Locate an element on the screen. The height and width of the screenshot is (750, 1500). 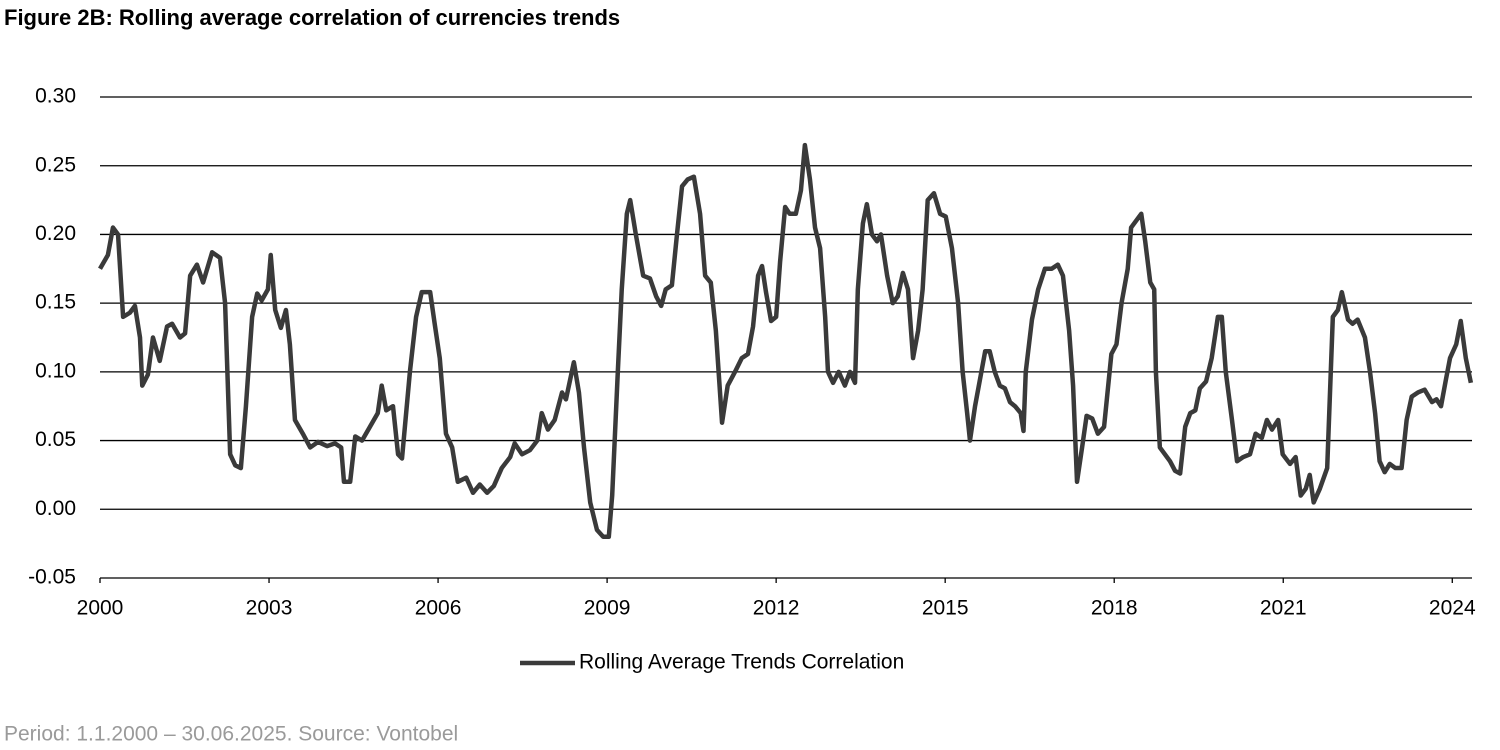
y-tick-label: 0.30 is located at coordinates (55, 96).